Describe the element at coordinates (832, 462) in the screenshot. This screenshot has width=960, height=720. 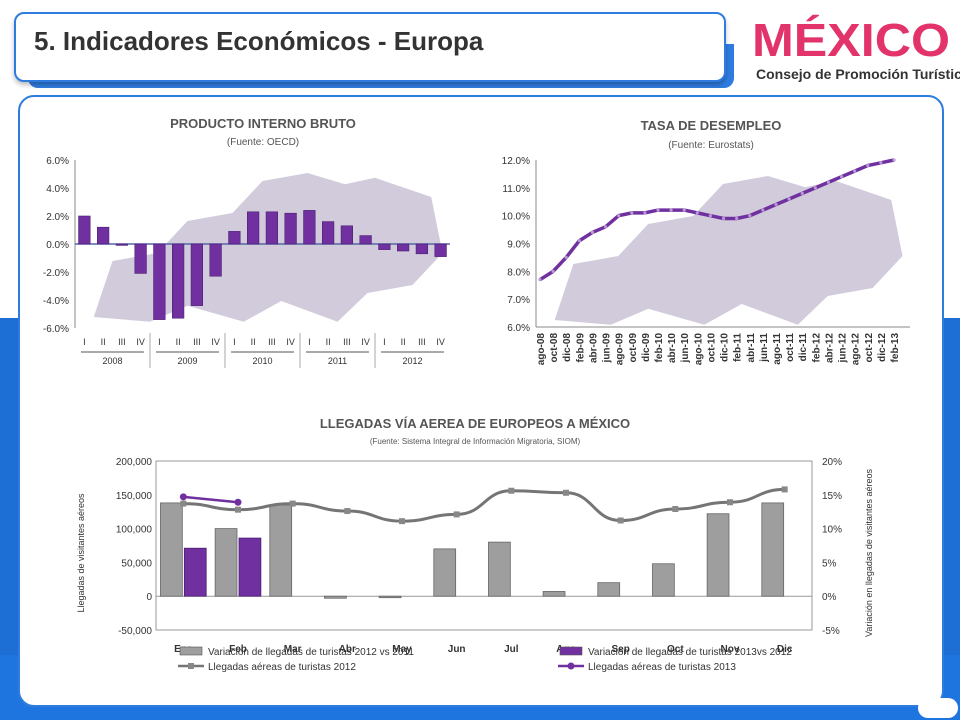
I see `y2-tick-label: 20%` at that location.